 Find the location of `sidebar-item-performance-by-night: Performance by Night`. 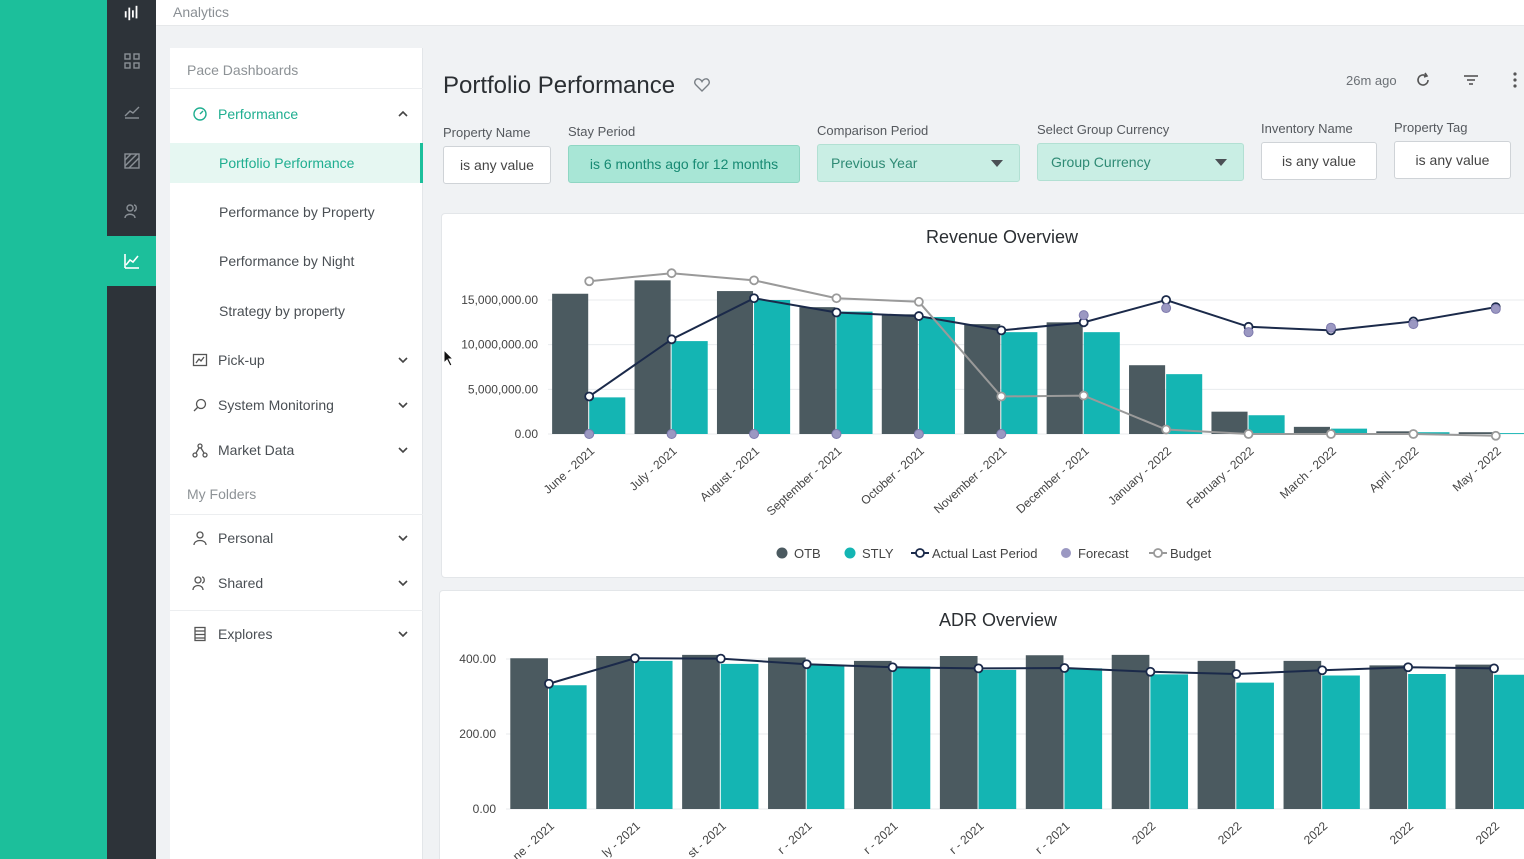

sidebar-item-performance-by-night: Performance by Night is located at coordinates (287, 261).